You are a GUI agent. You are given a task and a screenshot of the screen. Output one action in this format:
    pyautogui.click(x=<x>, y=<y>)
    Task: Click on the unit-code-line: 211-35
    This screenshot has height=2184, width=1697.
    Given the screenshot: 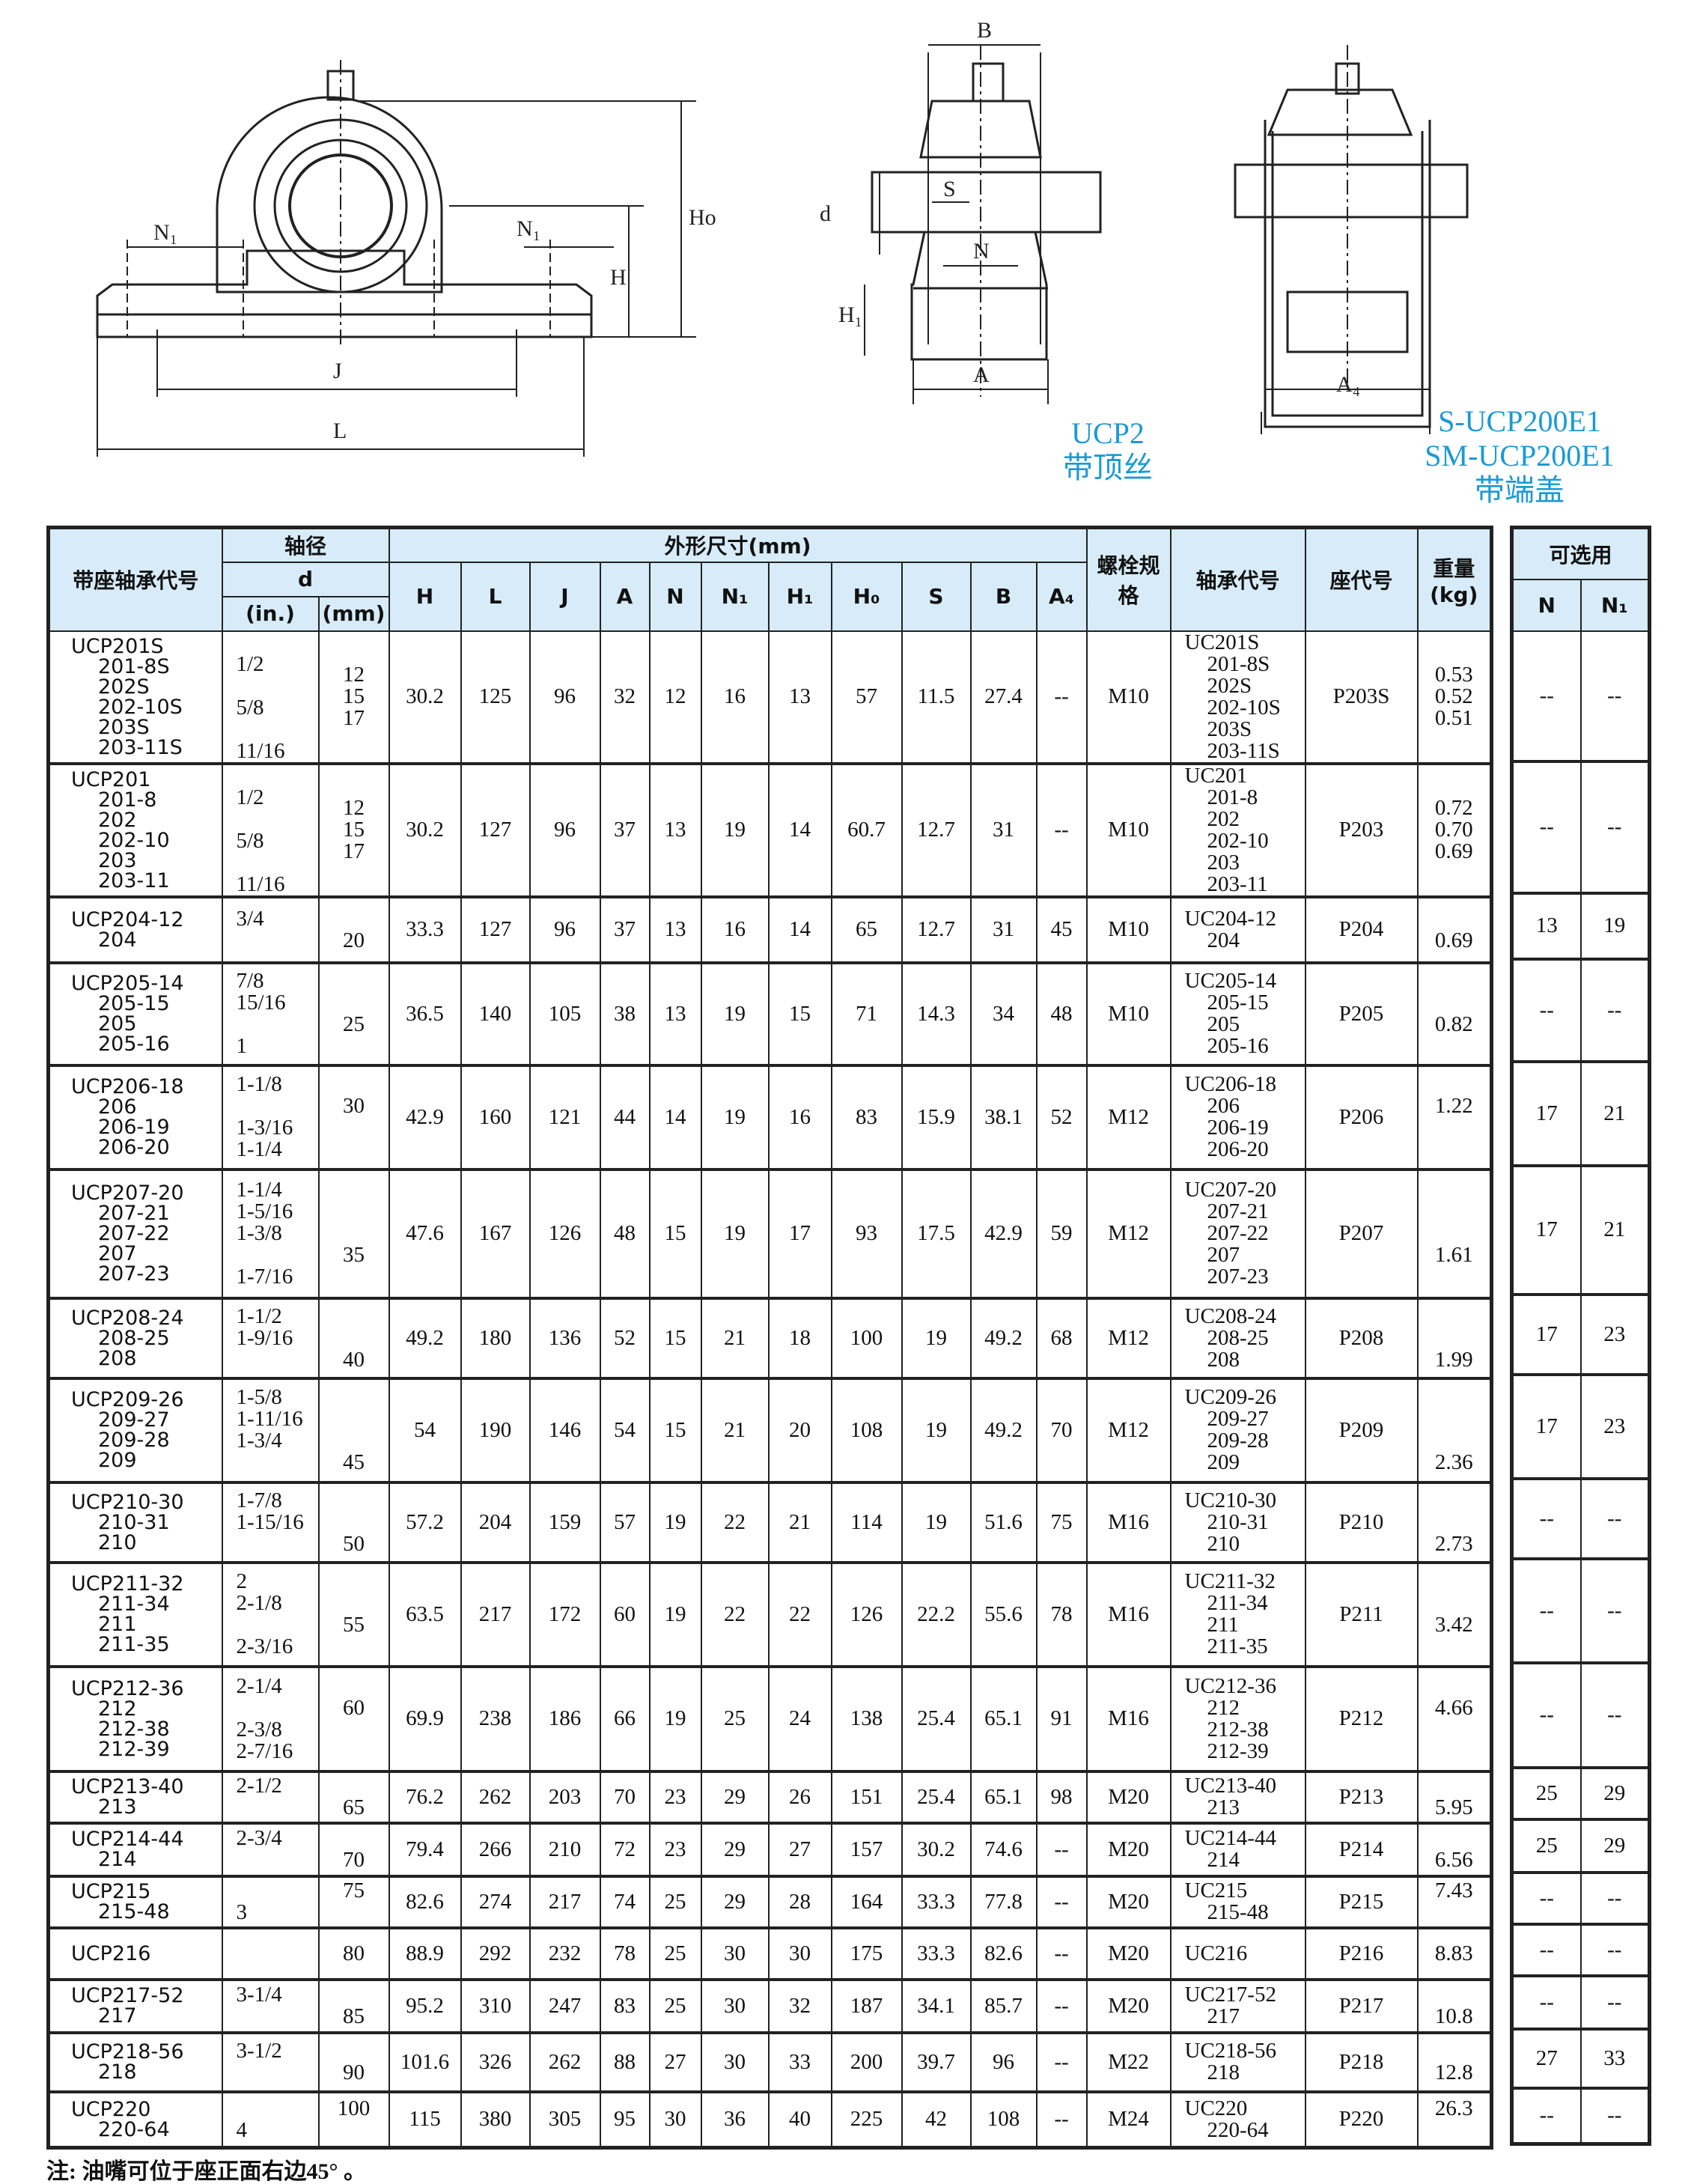 What is the action you would take?
    pyautogui.click(x=134, y=1644)
    